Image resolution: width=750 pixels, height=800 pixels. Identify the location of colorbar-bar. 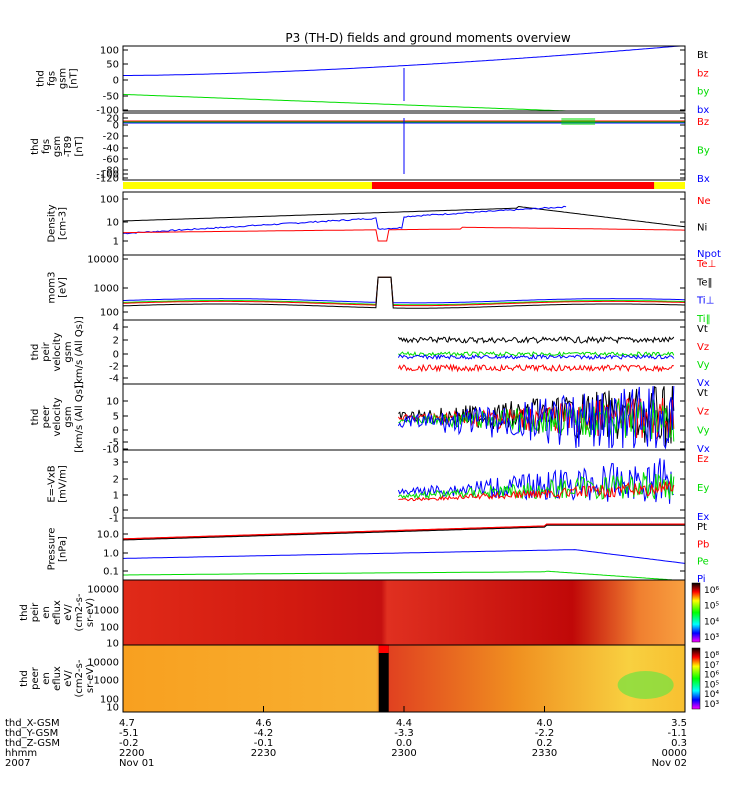
(696, 678).